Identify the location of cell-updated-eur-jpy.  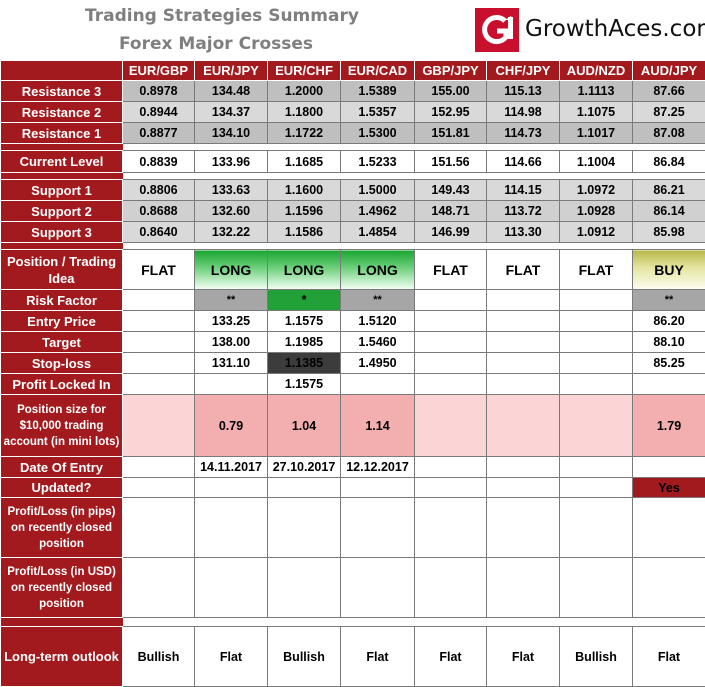
(231, 488).